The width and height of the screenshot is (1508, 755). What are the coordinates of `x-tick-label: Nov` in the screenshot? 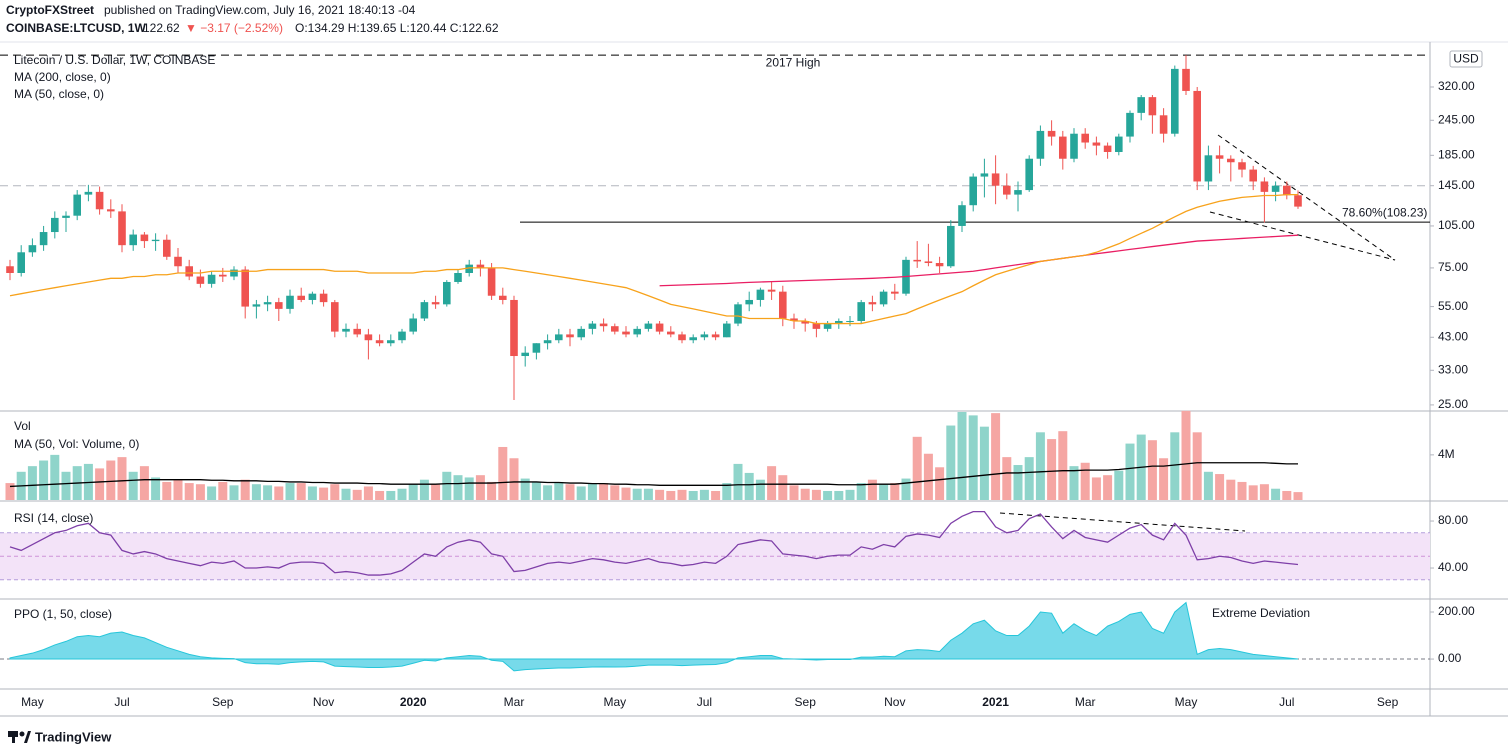 It's located at (323, 702).